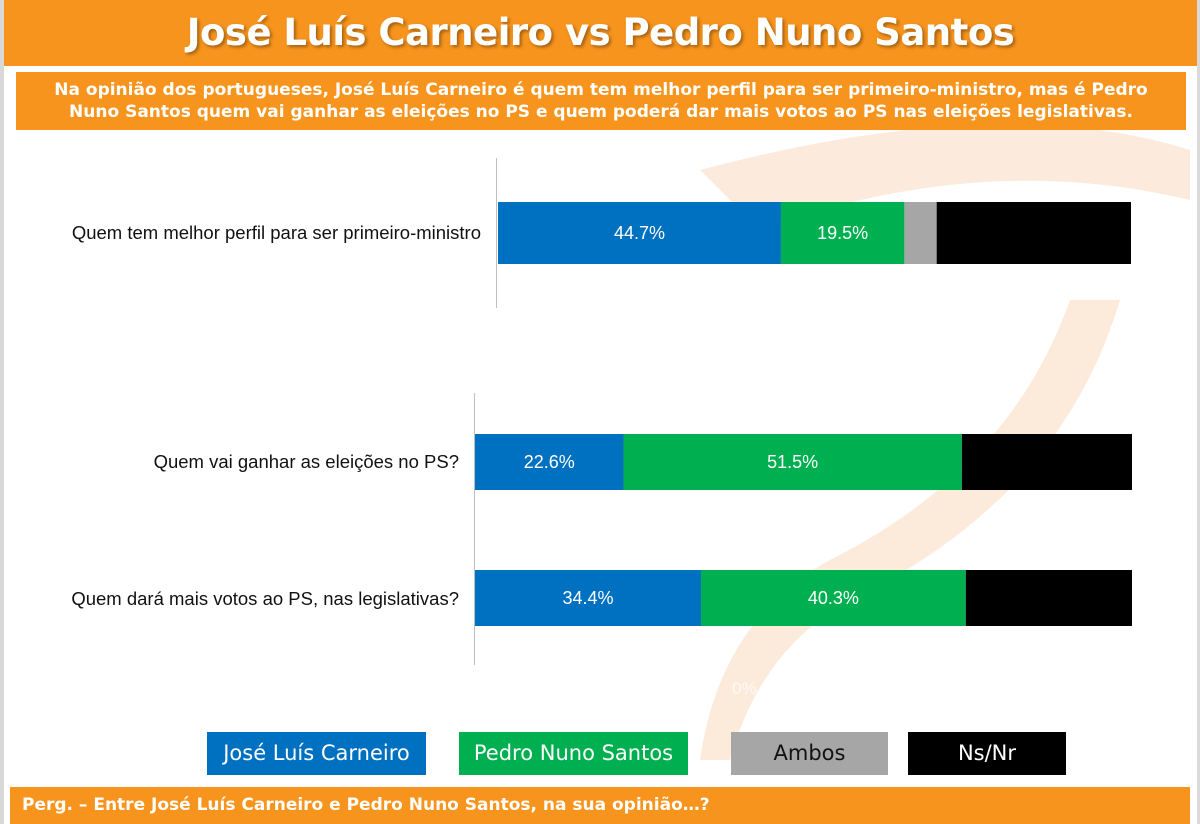 The width and height of the screenshot is (1200, 824). I want to click on axis-line-top-panel, so click(496, 233).